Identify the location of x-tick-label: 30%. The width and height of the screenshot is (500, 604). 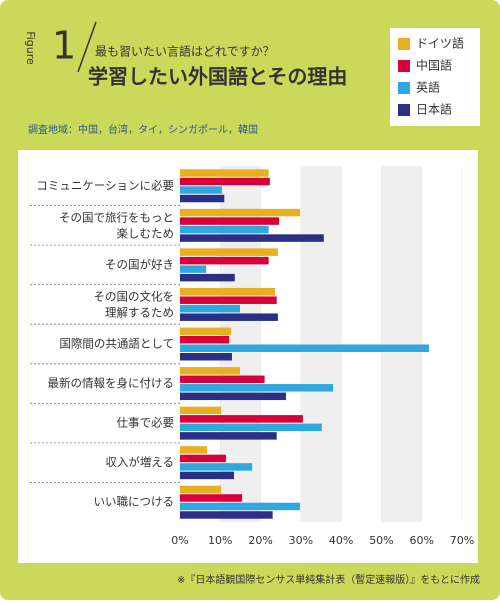
(301, 540).